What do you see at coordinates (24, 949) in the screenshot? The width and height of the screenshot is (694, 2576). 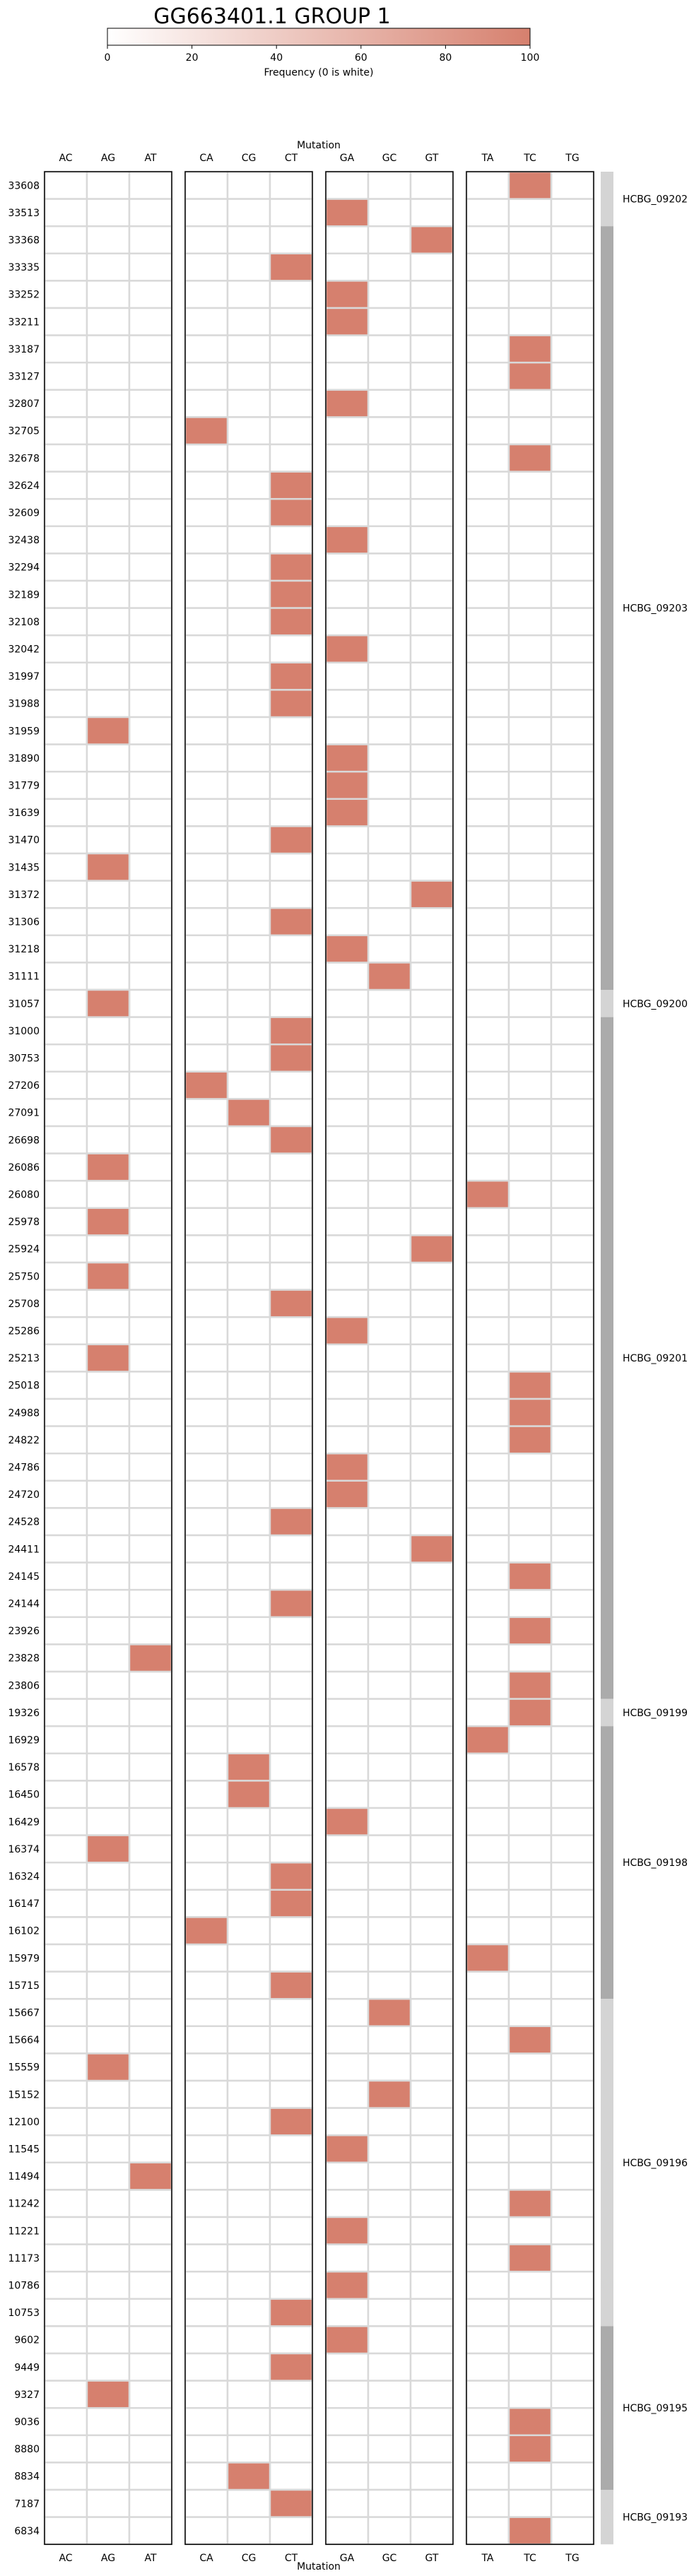 I see `row-label: 31218` at bounding box center [24, 949].